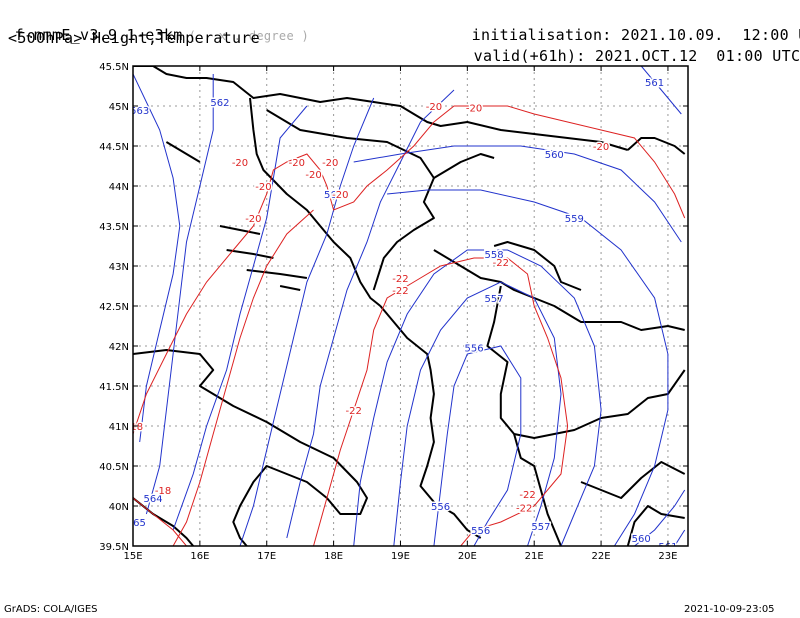  Describe the element at coordinates (574, 219) in the screenshot. I see `height-contour-label: 559` at that location.